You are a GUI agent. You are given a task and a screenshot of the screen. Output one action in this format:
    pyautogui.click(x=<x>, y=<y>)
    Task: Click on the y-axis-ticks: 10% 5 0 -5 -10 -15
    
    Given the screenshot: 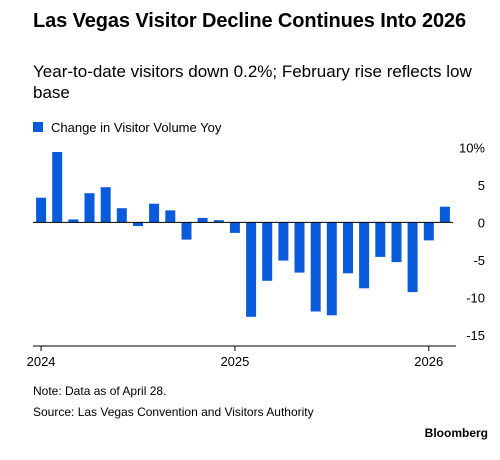 What is the action you would take?
    pyautogui.click(x=472, y=242)
    